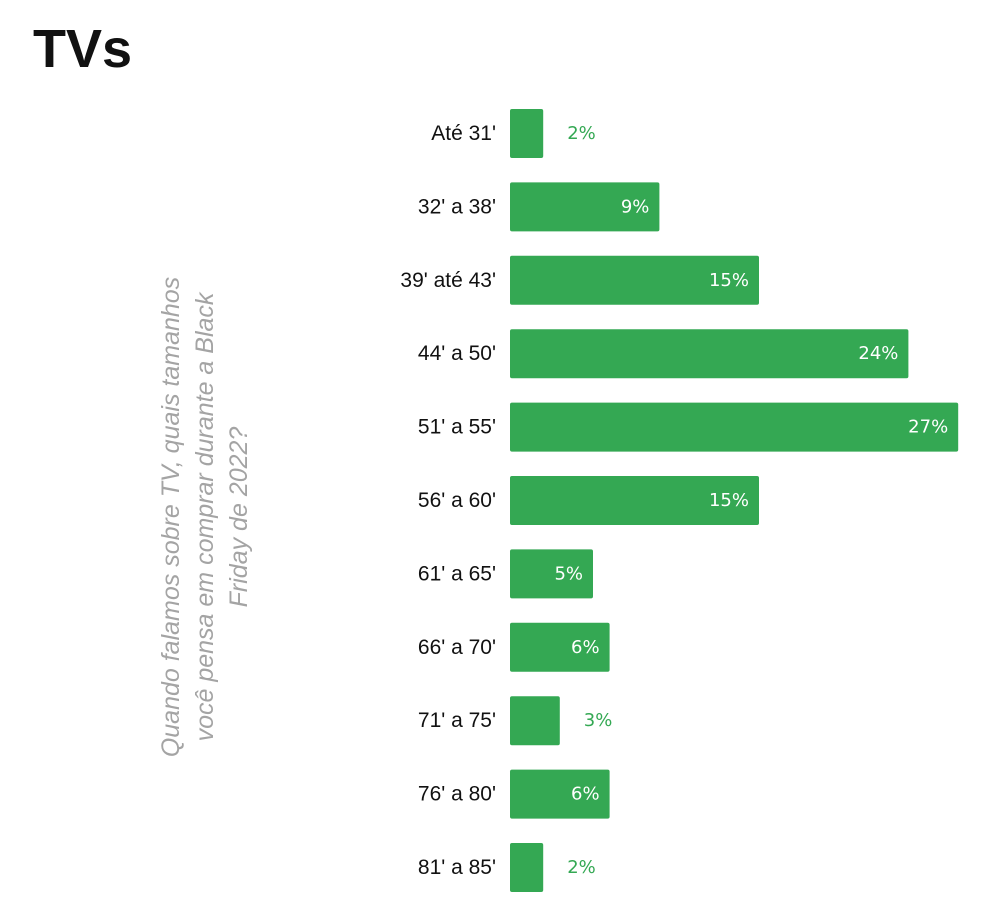 This screenshot has height=921, width=1000. I want to click on category-label: 66' a 70', so click(457, 647).